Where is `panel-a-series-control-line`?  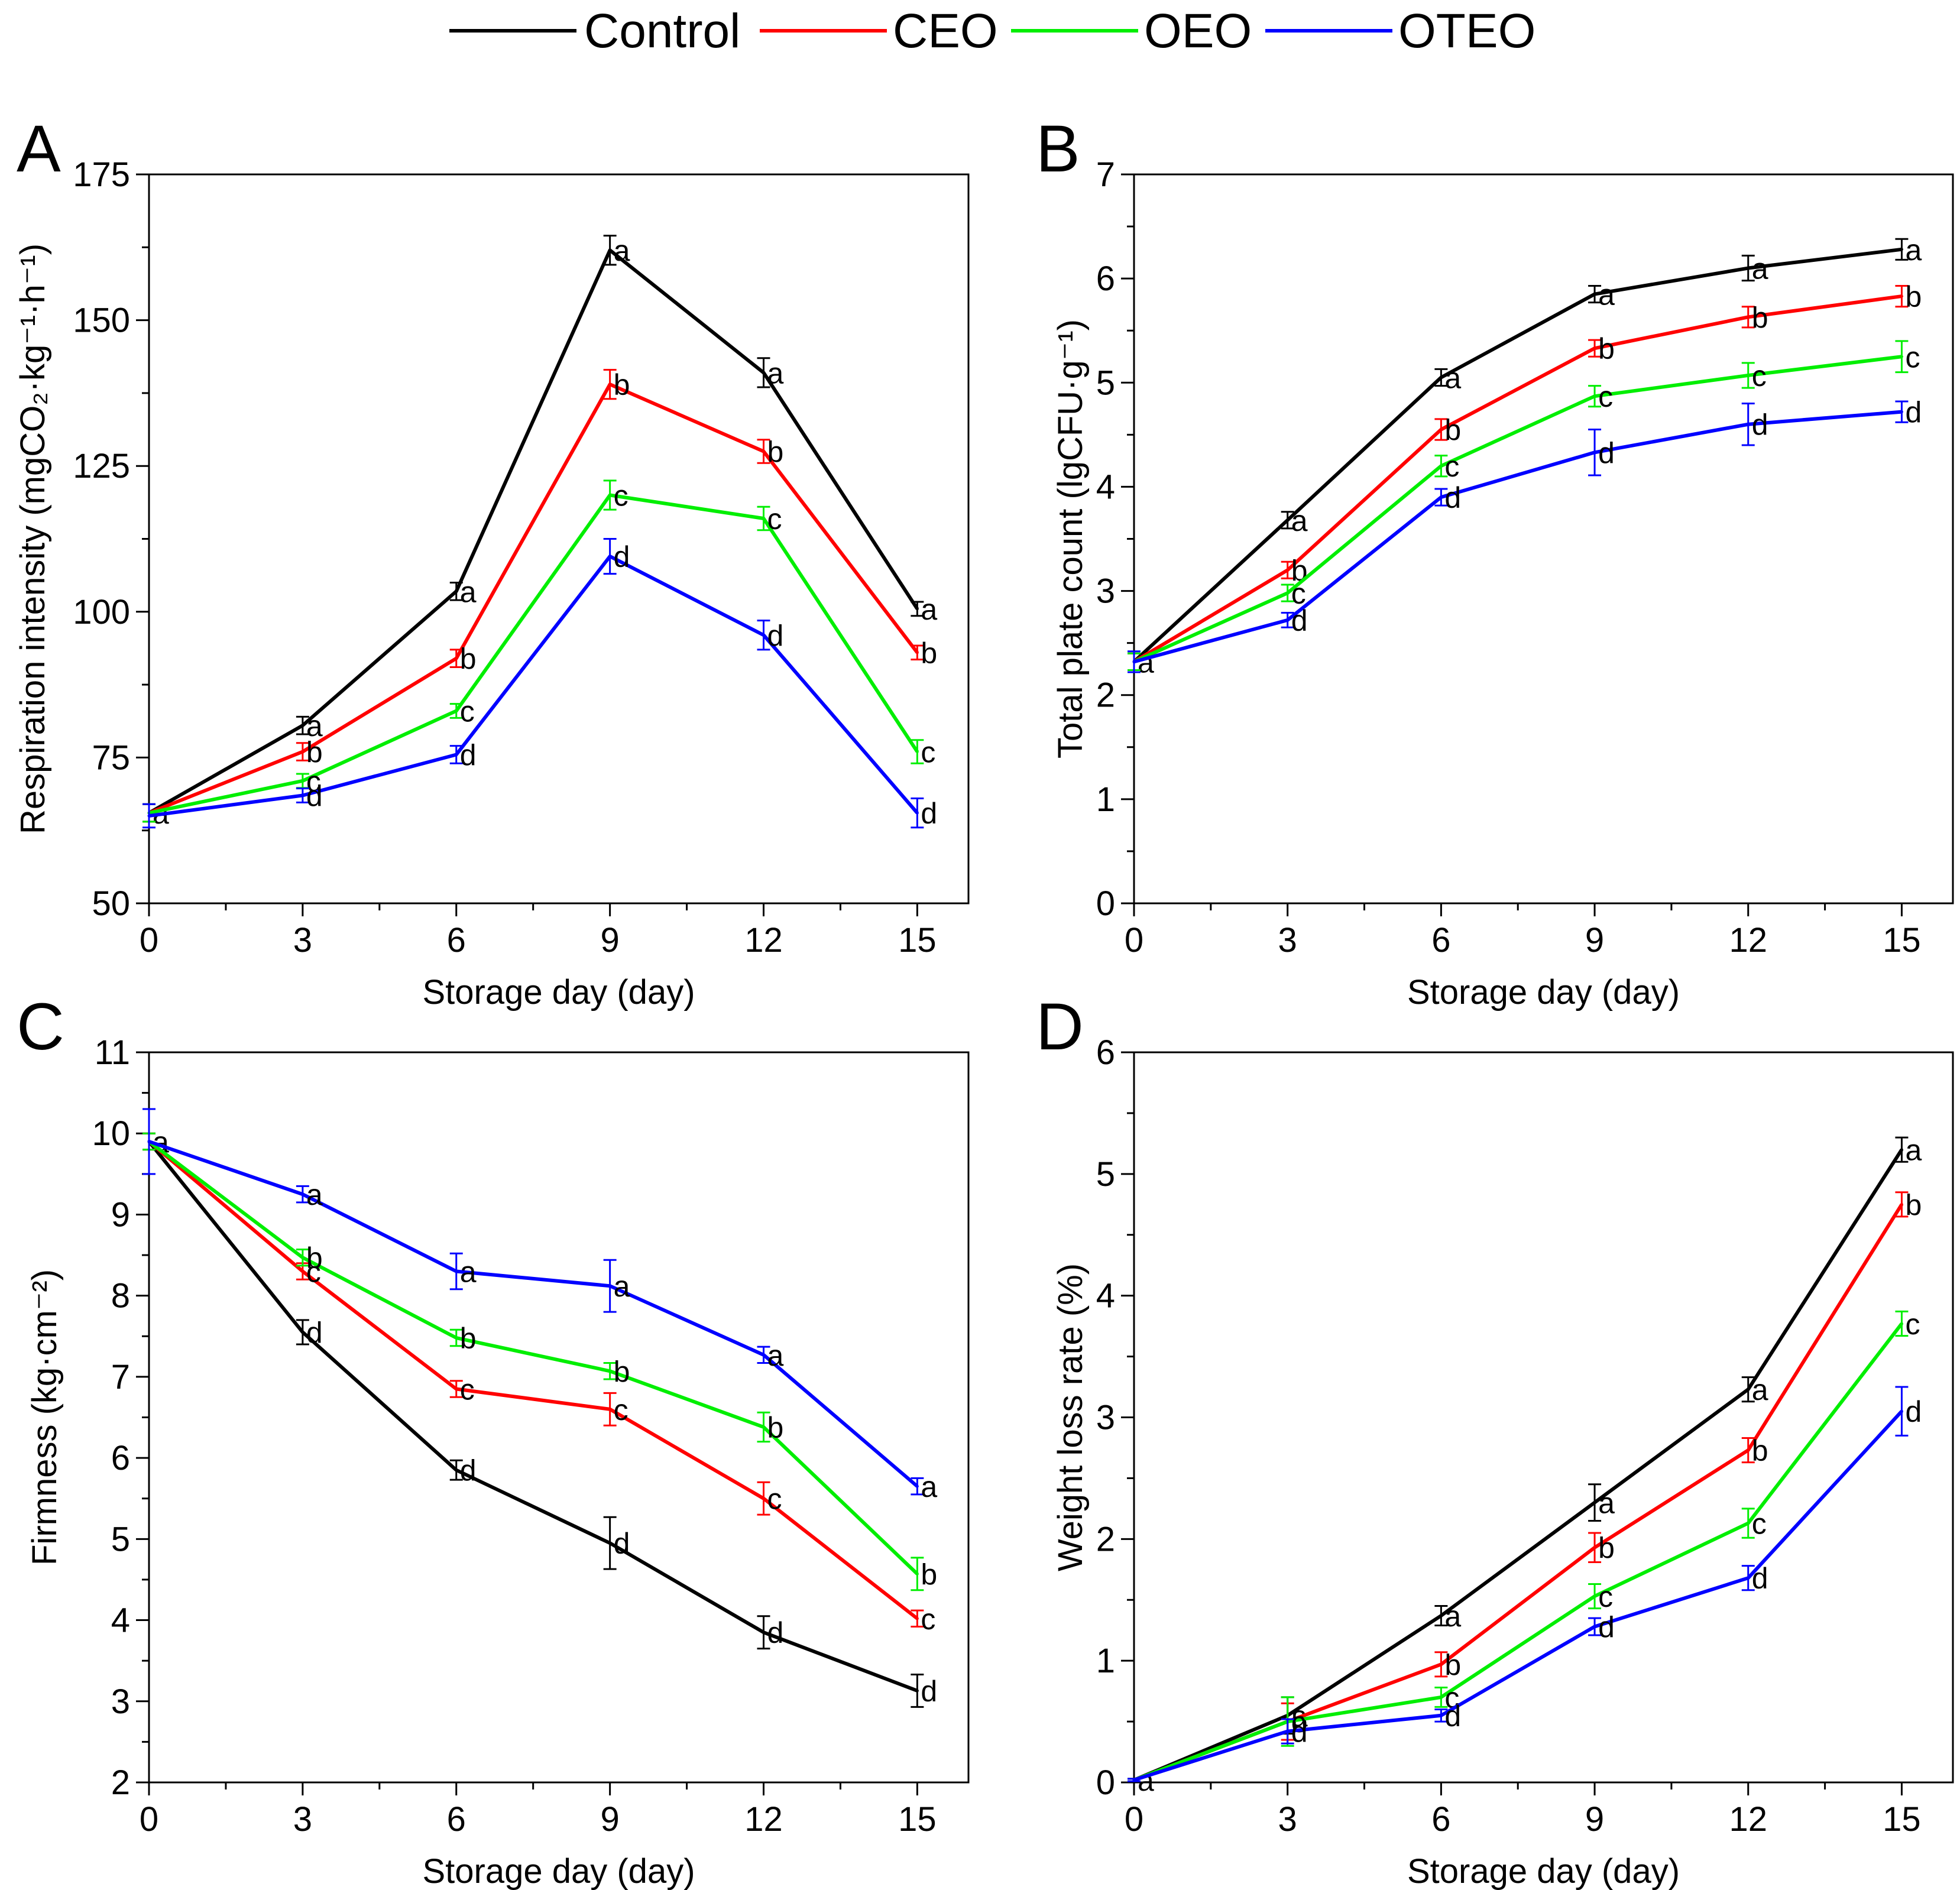
panel-a-series-control-line is located at coordinates (533, 531).